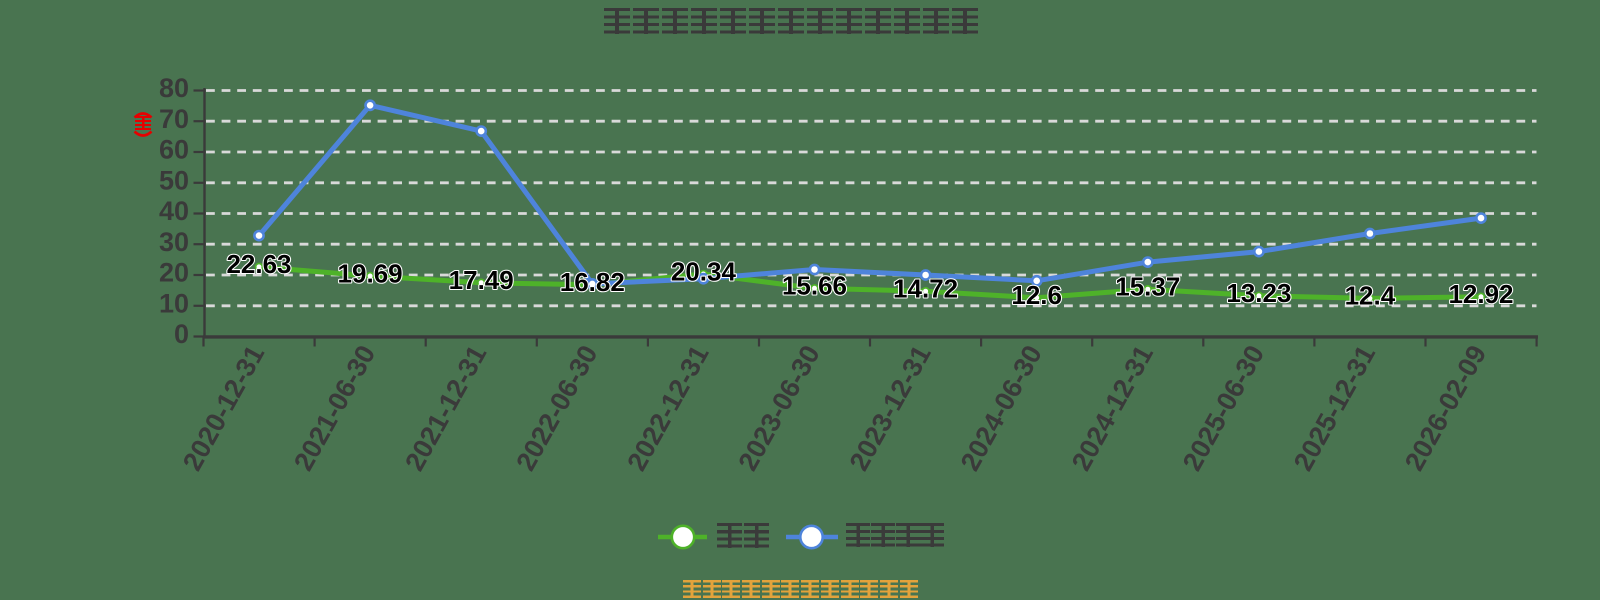 Image resolution: width=1600 pixels, height=600 pixels. Describe the element at coordinates (556, 407) in the screenshot. I see `svg-text: 2022-06-30` at that location.